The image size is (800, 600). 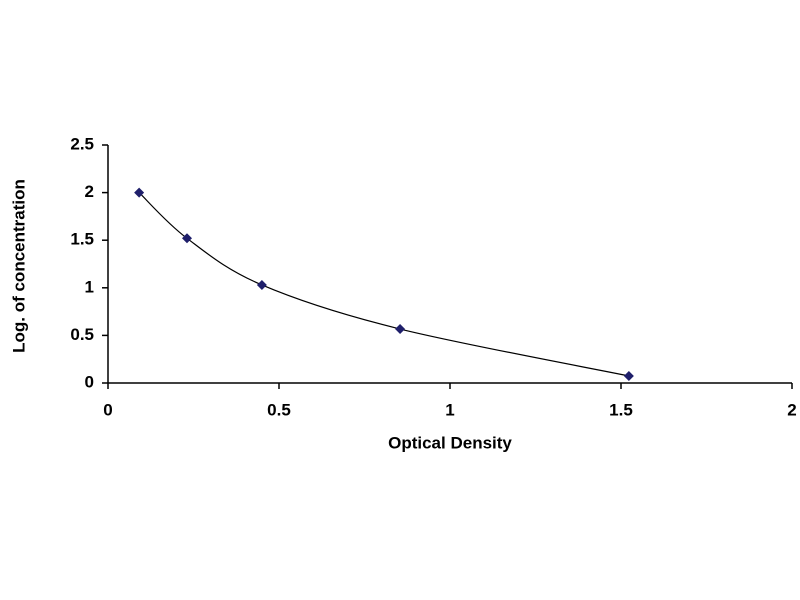 I want to click on y-tick-label: 2, so click(x=89, y=191).